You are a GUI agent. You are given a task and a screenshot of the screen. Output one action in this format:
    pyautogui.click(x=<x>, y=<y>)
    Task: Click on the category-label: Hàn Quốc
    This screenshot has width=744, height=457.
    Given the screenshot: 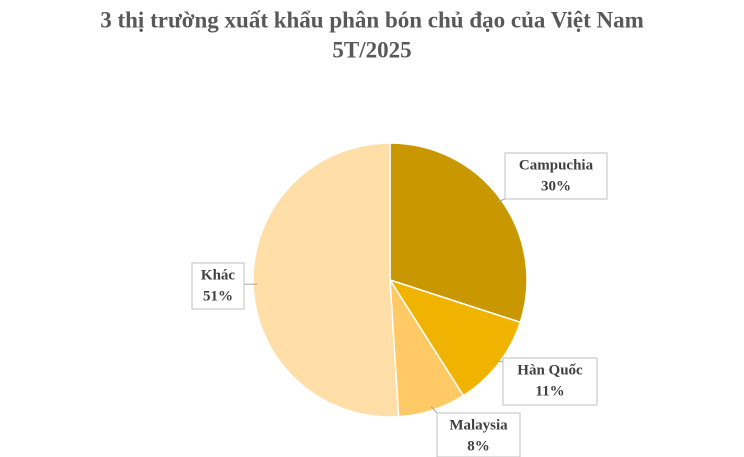 What is the action you would take?
    pyautogui.click(x=550, y=370)
    